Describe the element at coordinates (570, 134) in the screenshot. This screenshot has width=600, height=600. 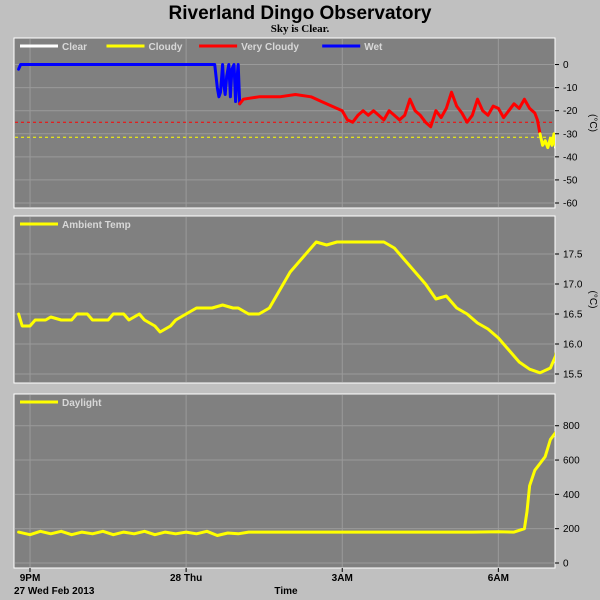
I see `y-tick-label: -30` at that location.